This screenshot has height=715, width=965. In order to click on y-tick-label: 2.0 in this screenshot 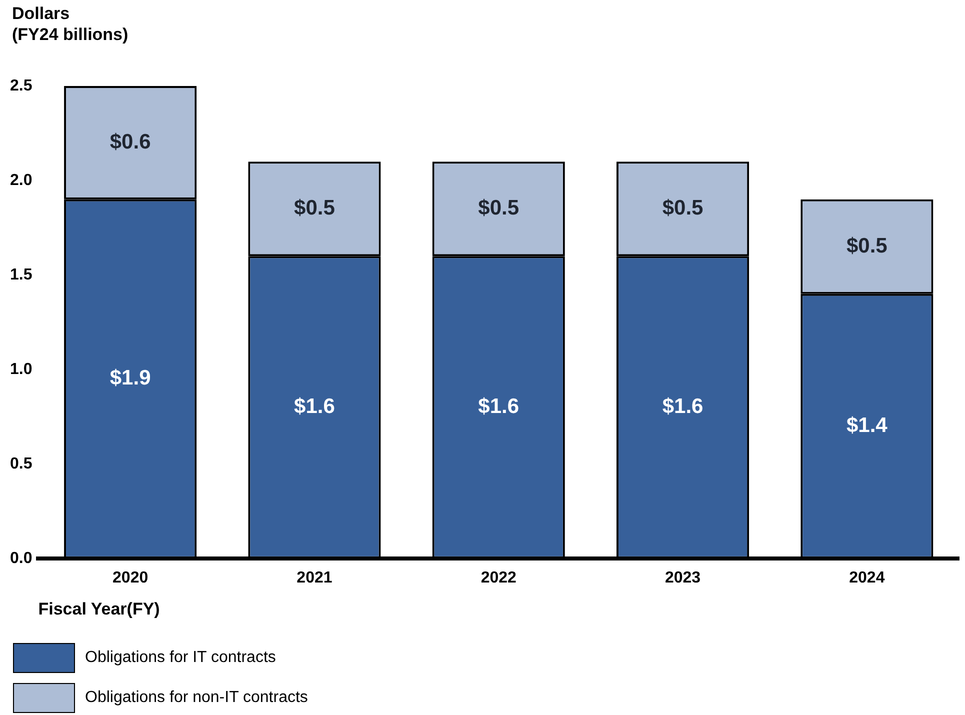, I will do `click(21, 180)`.